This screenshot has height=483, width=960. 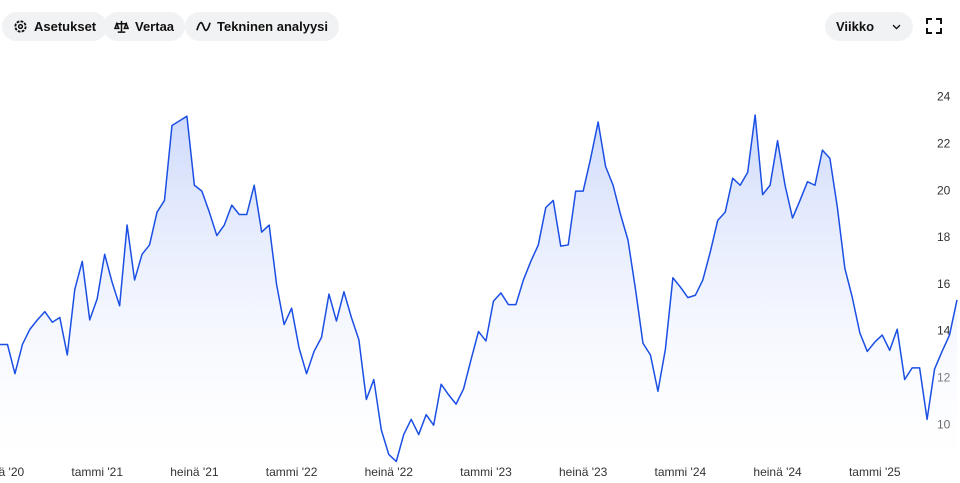 I want to click on button-label: Asetukset, so click(x=65, y=26).